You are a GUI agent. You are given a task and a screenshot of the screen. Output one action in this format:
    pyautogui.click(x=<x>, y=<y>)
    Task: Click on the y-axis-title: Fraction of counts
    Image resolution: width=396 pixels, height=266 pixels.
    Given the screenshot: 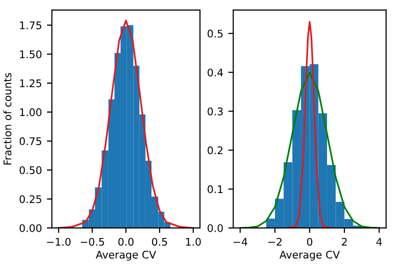 What is the action you would take?
    pyautogui.click(x=7, y=119)
    